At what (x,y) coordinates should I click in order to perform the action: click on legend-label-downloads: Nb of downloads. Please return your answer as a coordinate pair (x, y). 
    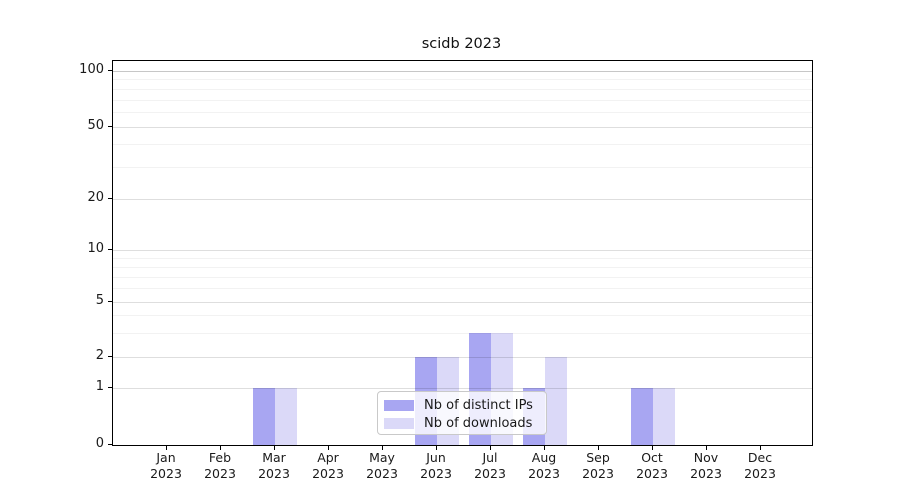
    Looking at the image, I should click on (478, 423).